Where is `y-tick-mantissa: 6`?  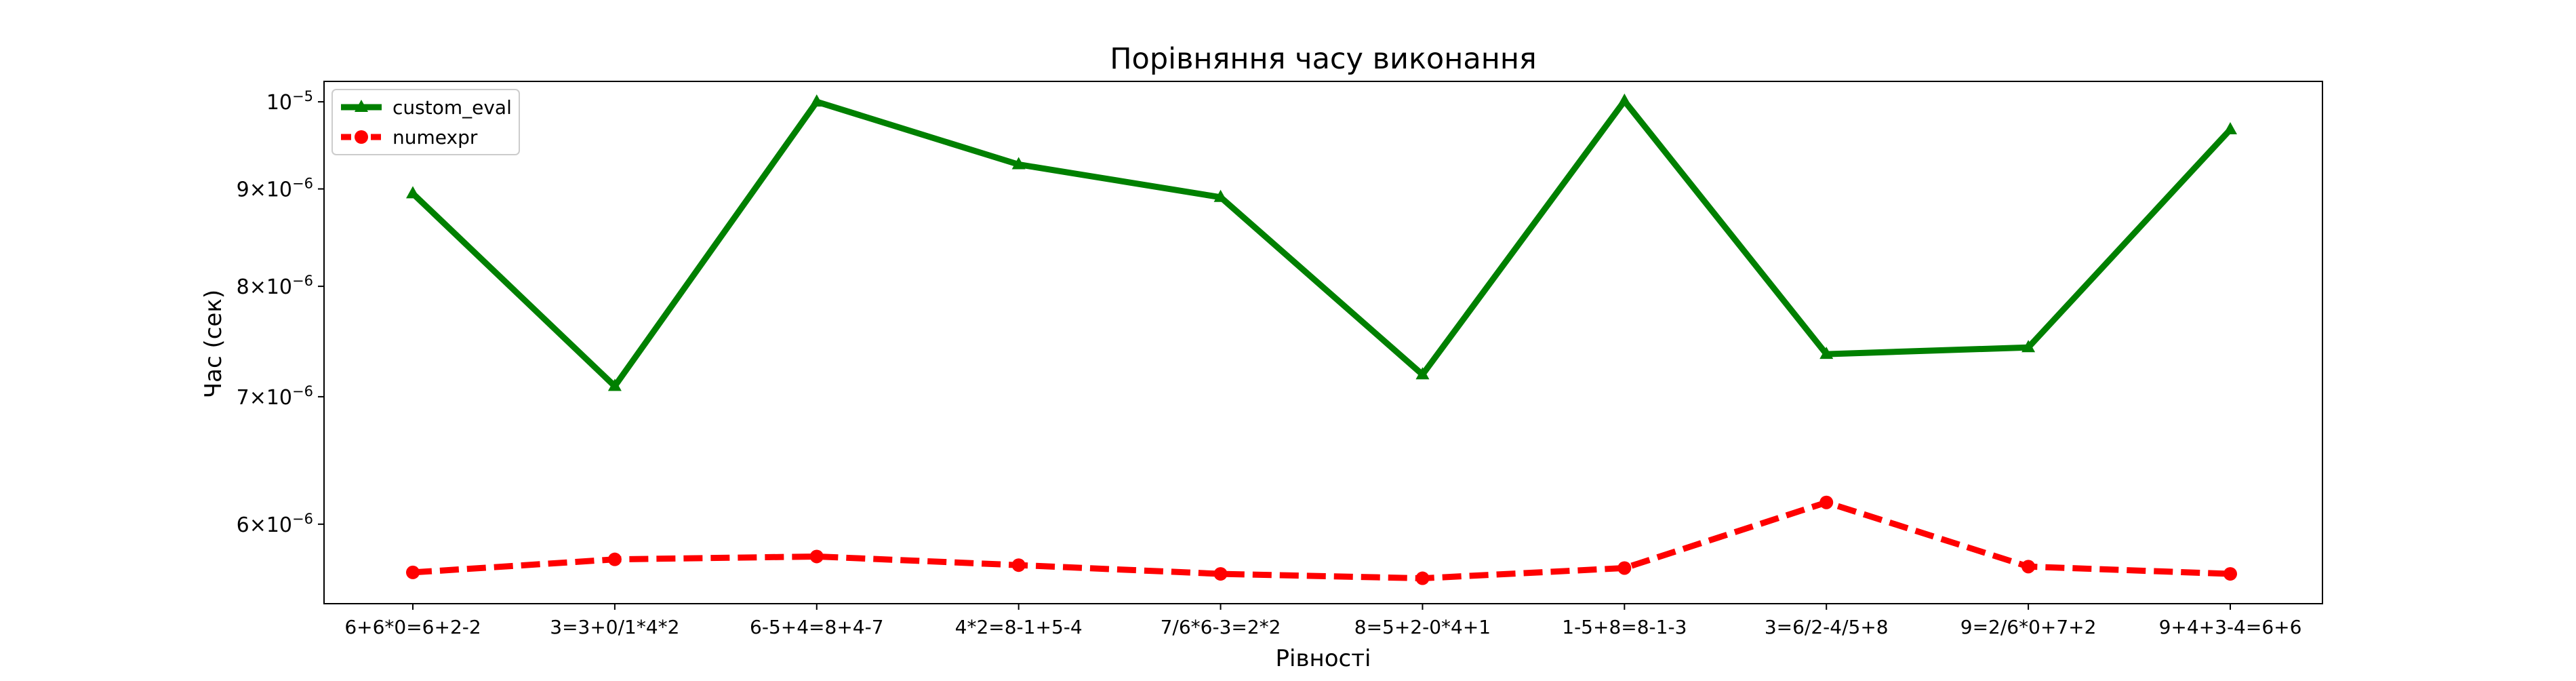
y-tick-mantissa: 6 is located at coordinates (243, 525).